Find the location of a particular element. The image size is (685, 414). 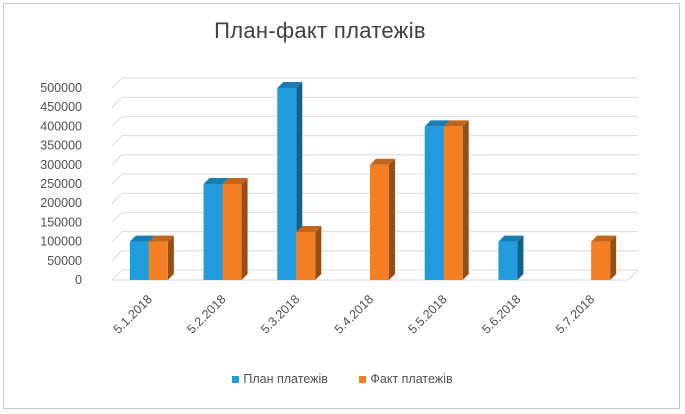

x-tick-label: 5.5.2018 is located at coordinates (428, 314).